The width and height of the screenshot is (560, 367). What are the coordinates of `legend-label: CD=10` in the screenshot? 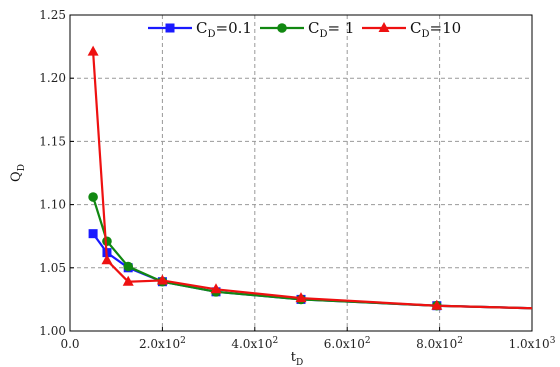 It's located at (435, 29).